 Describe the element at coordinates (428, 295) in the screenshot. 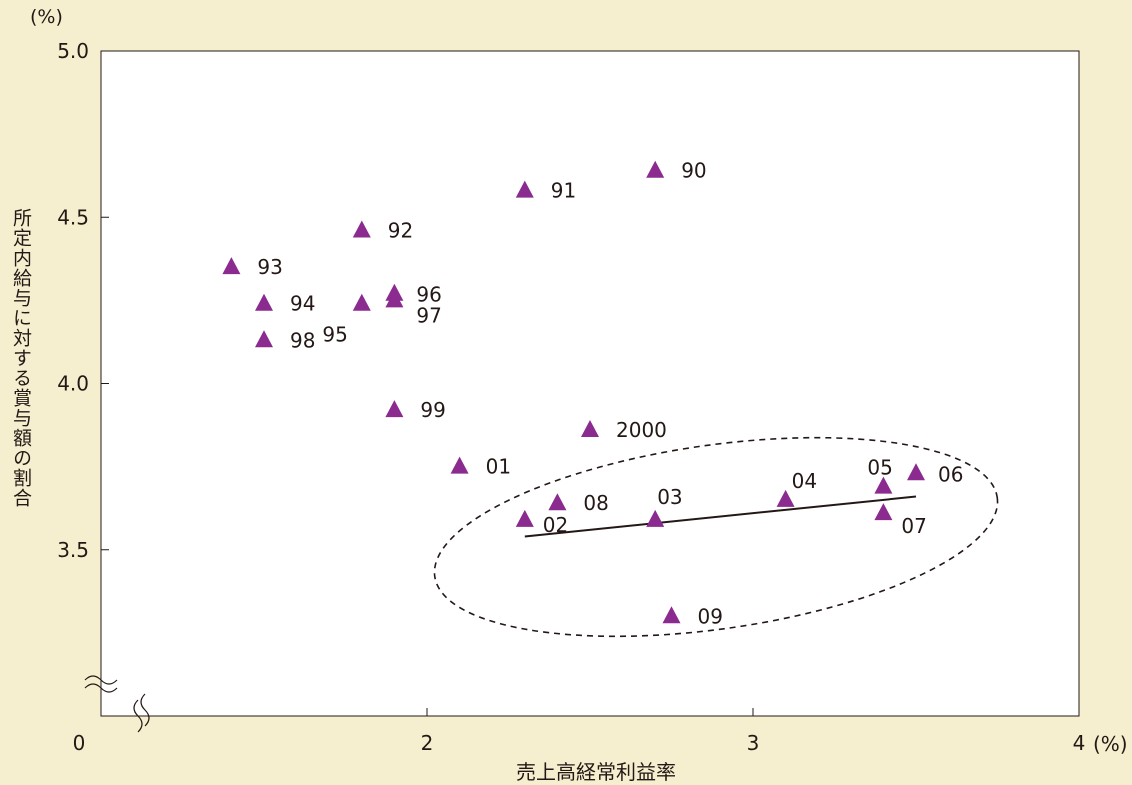

I see `data-point-label: 96` at that location.